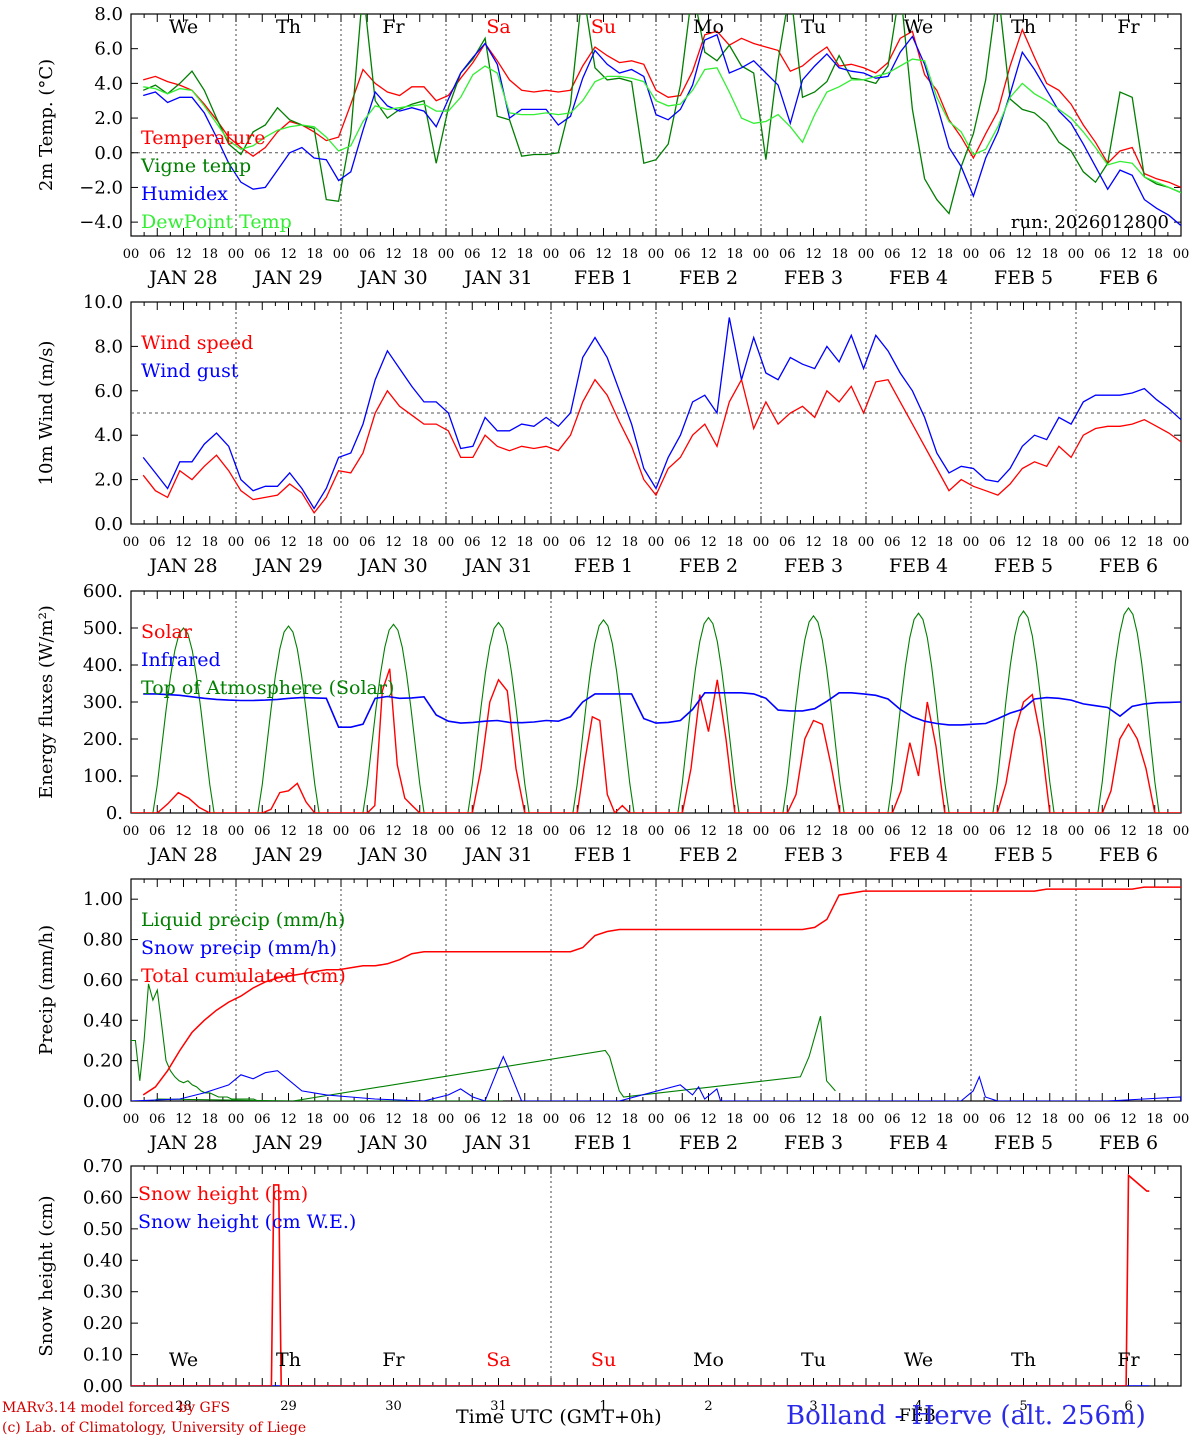 This screenshot has height=1440, width=1194. What do you see at coordinates (182, 855) in the screenshot?
I see `date-label: JAN 28` at bounding box center [182, 855].